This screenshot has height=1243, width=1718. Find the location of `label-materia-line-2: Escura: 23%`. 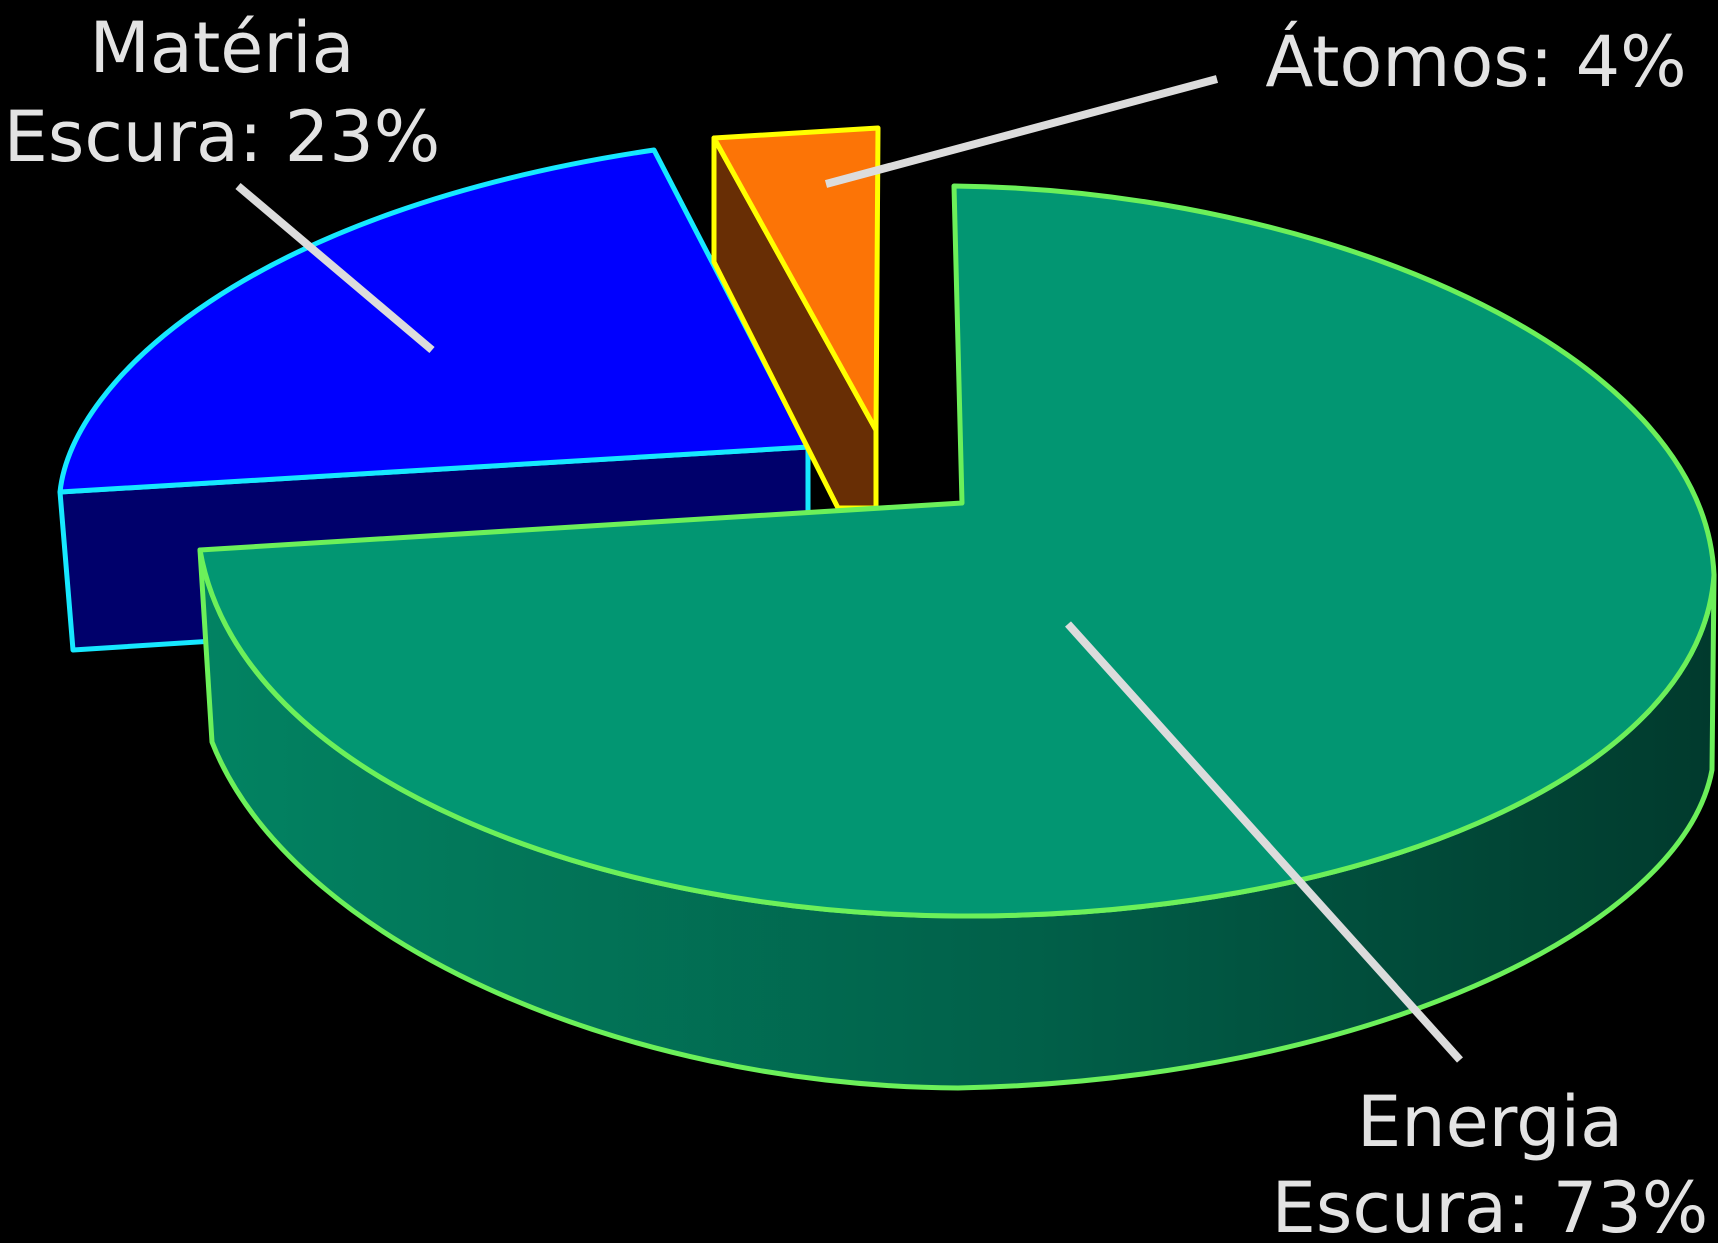

label-materia-line-2: Escura: 23% is located at coordinates (222, 137).